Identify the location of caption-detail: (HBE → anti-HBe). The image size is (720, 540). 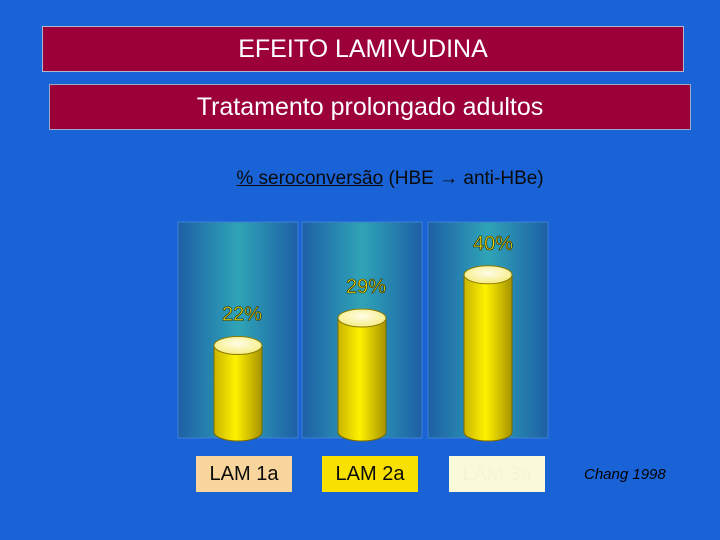
(466, 178).